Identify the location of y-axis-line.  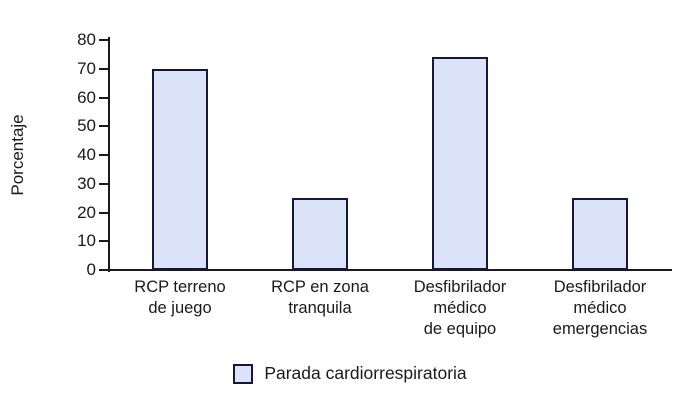
(109, 154).